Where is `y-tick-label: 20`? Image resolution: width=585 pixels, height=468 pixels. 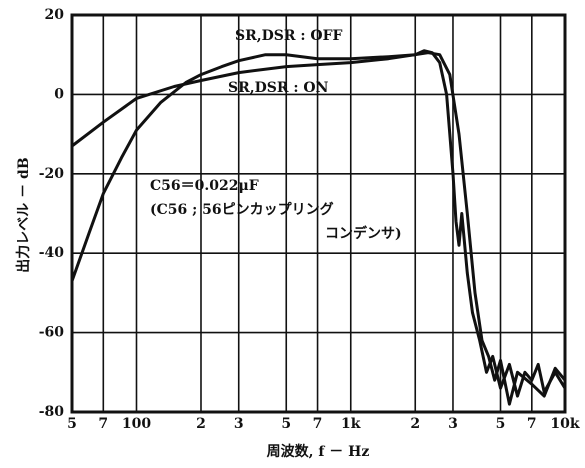
y-tick-label: 20 is located at coordinates (55, 15).